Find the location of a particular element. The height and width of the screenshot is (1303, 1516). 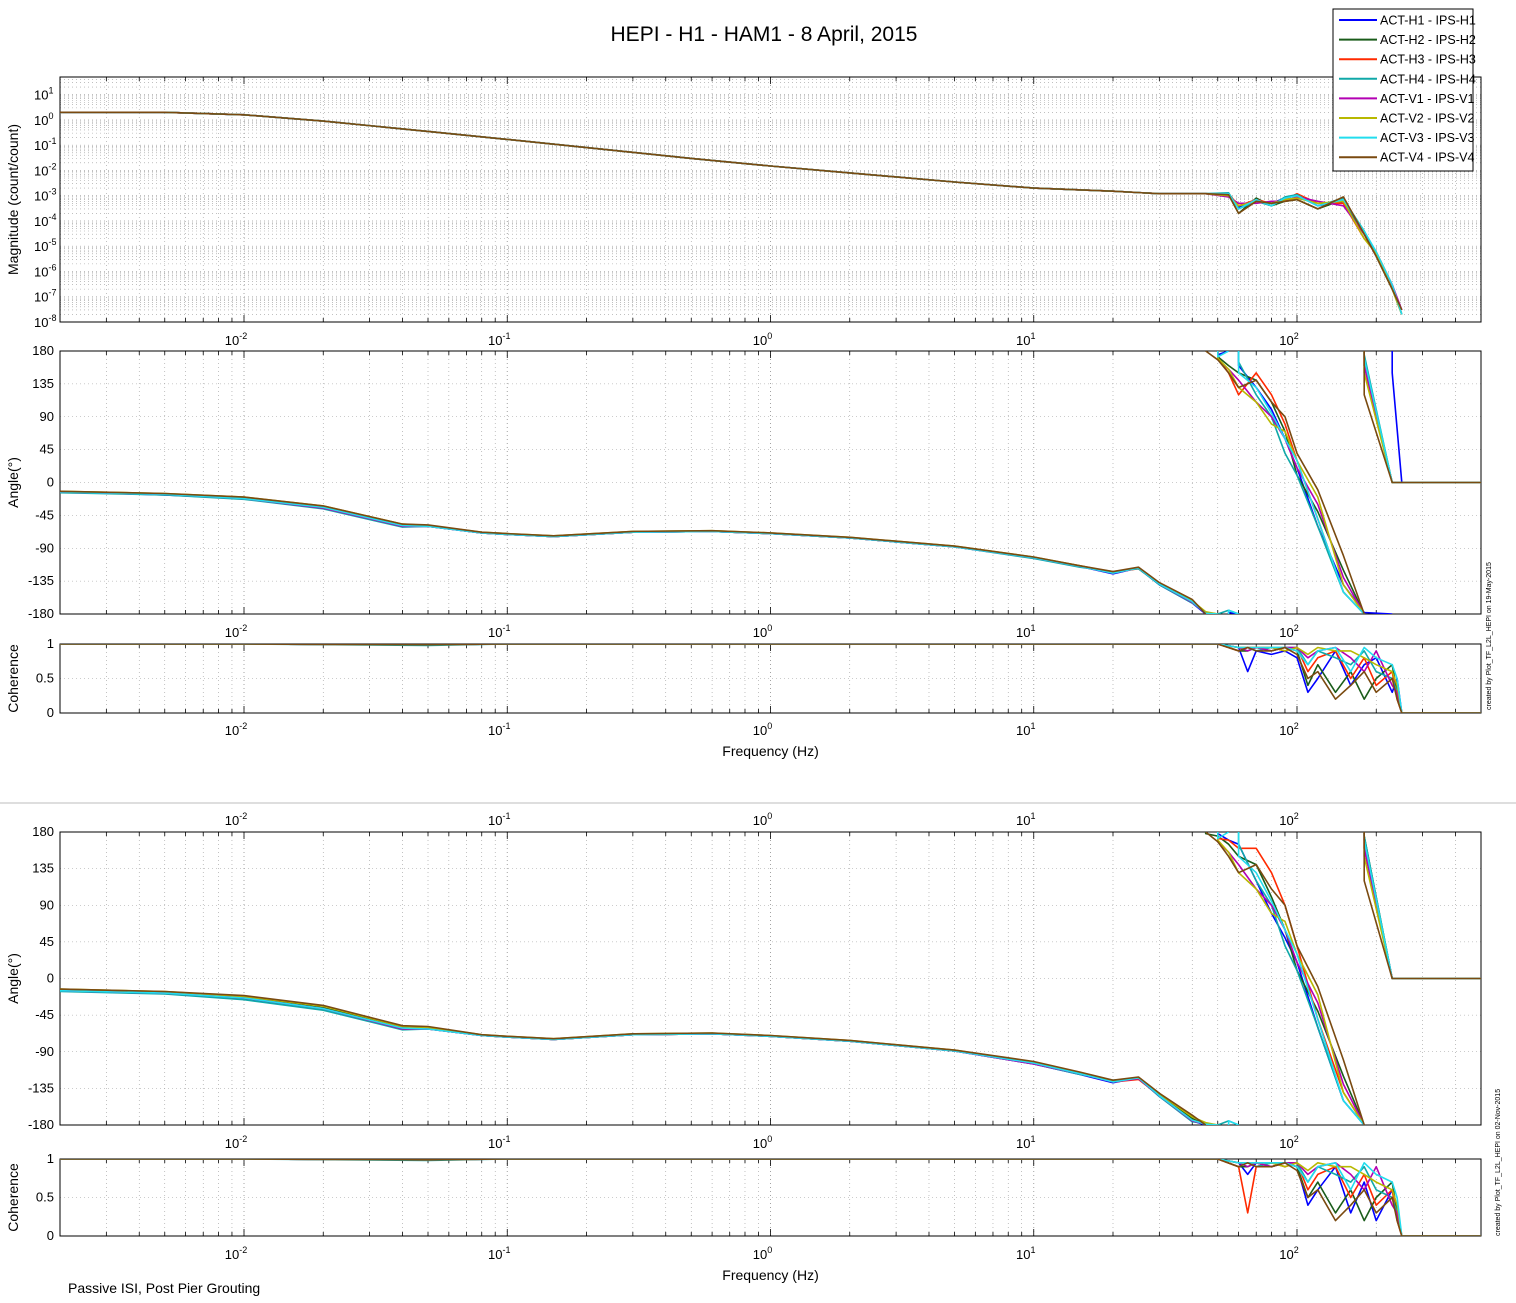

legend-label: ACT-H4 - IPS-H4 is located at coordinates (1428, 79).